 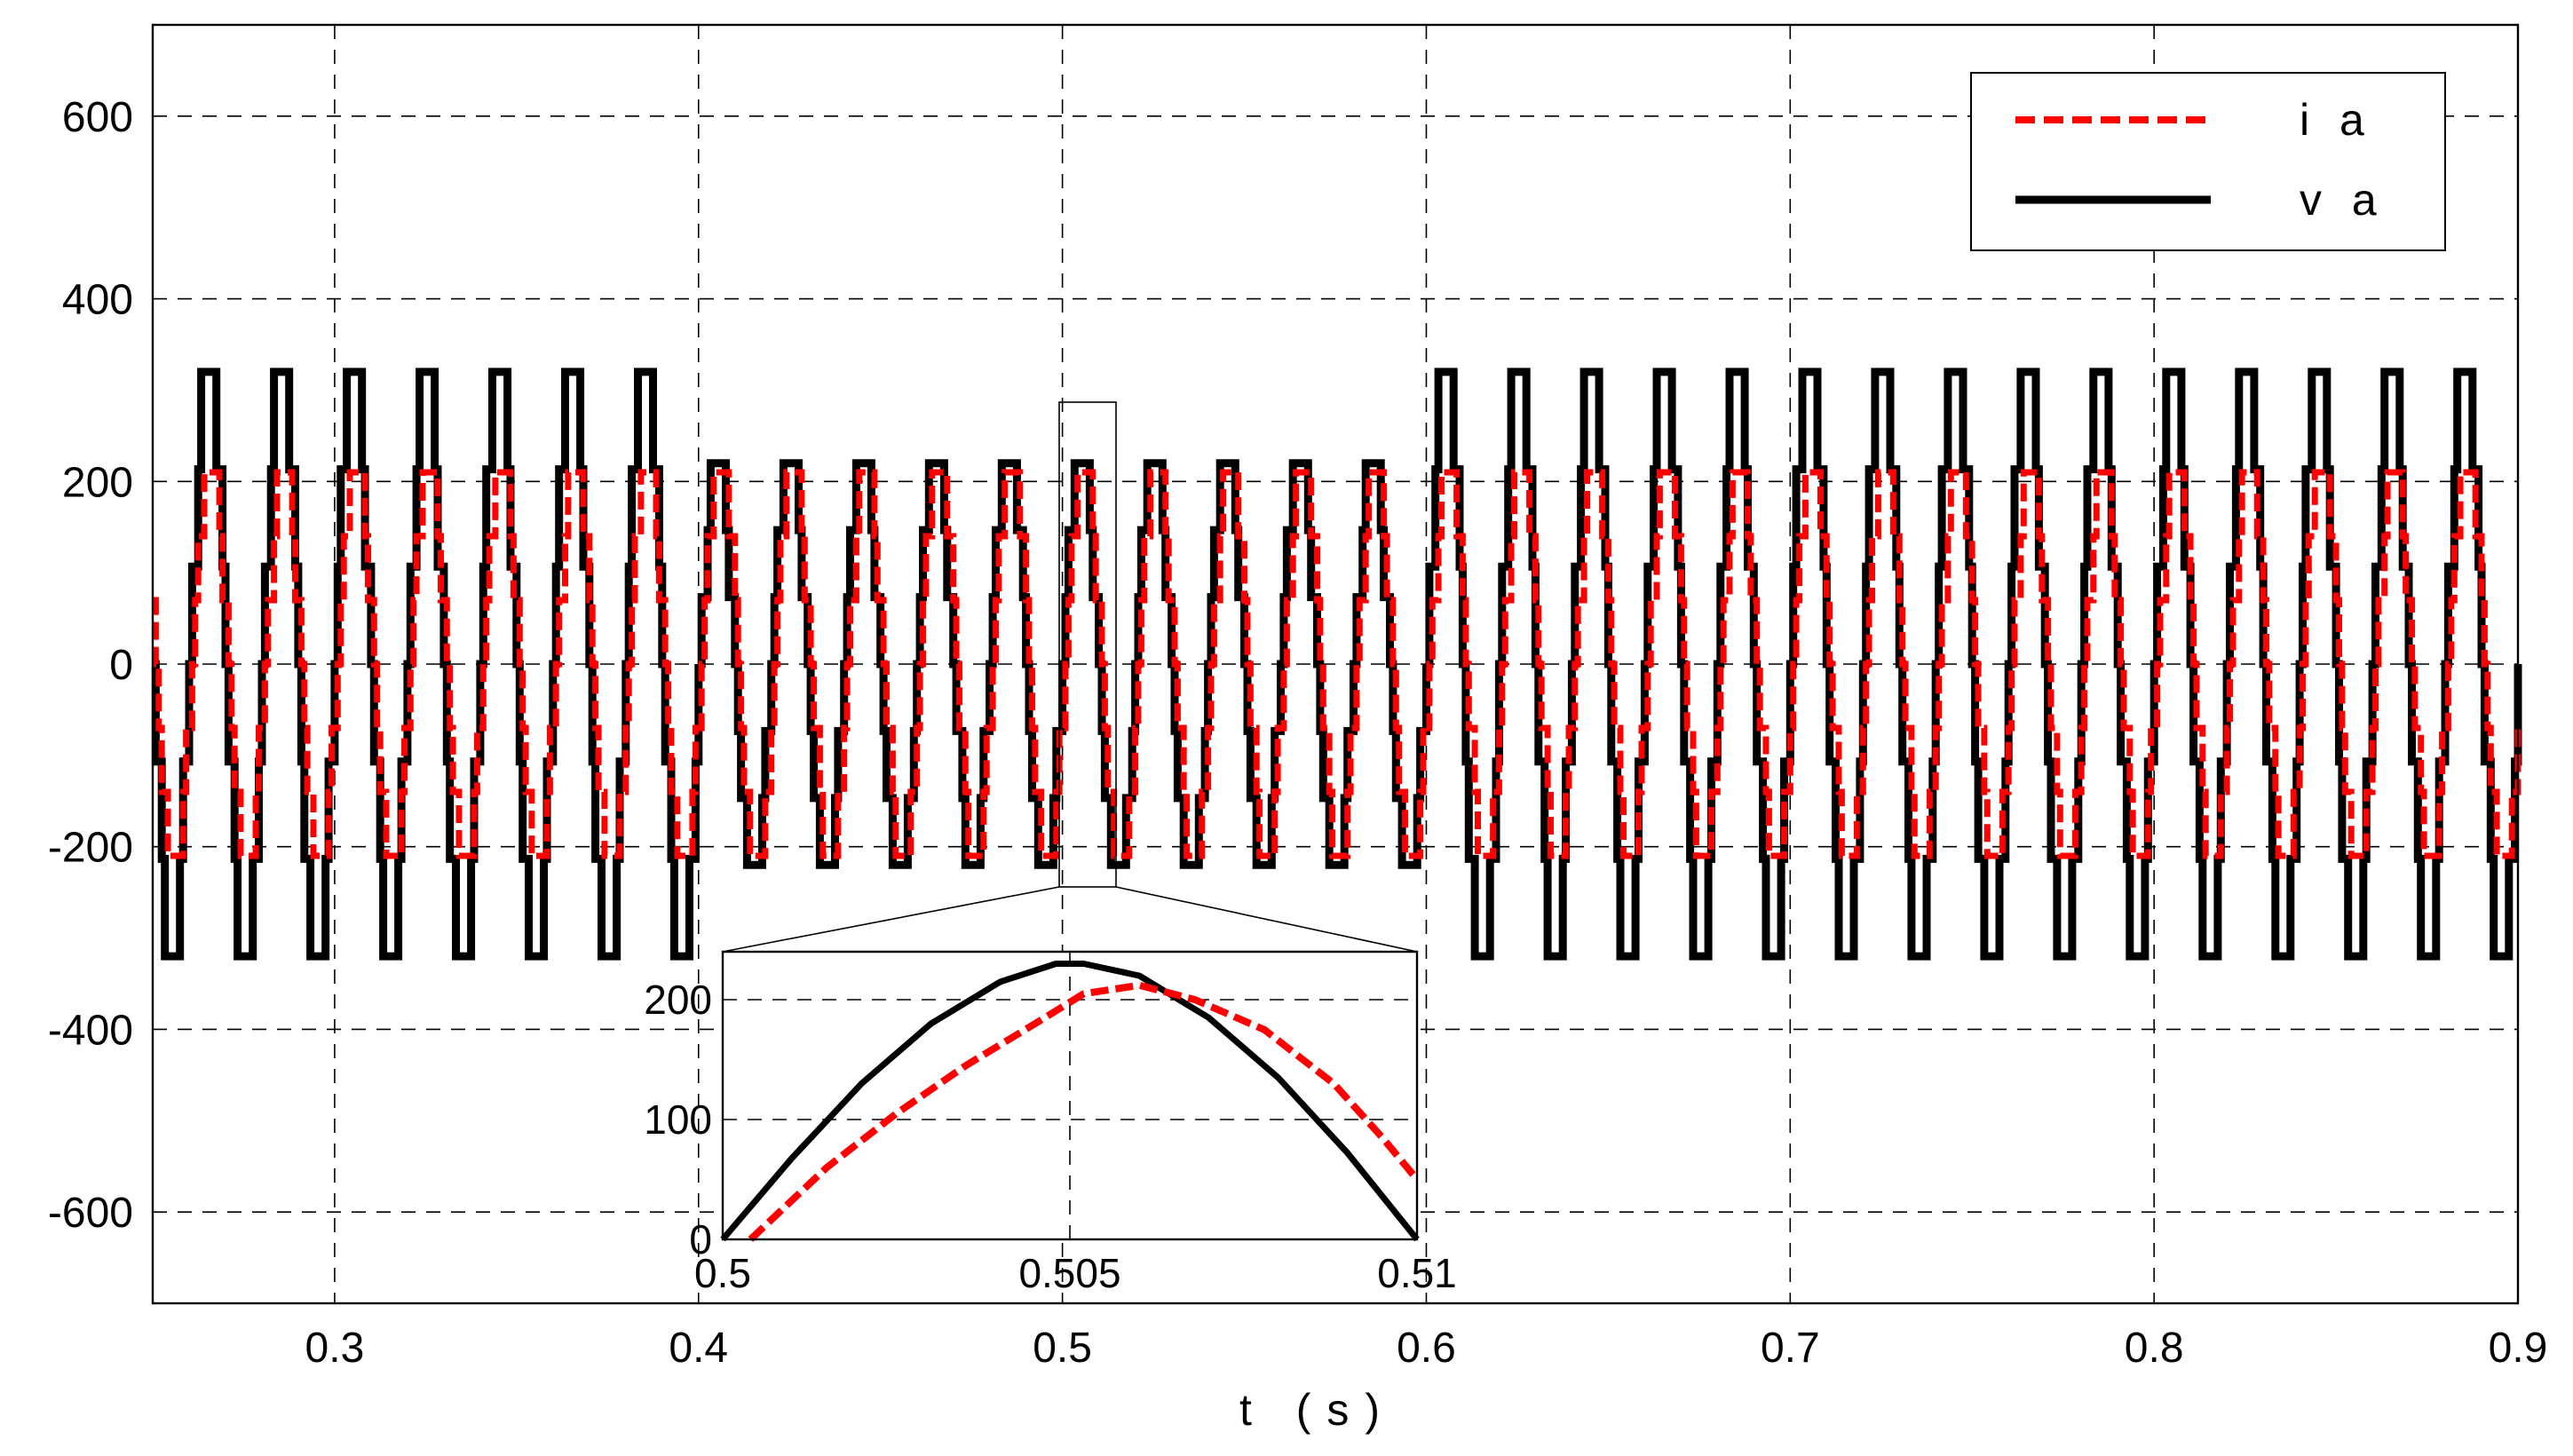 I want to click on zoom-region-box, so click(x=1087, y=644).